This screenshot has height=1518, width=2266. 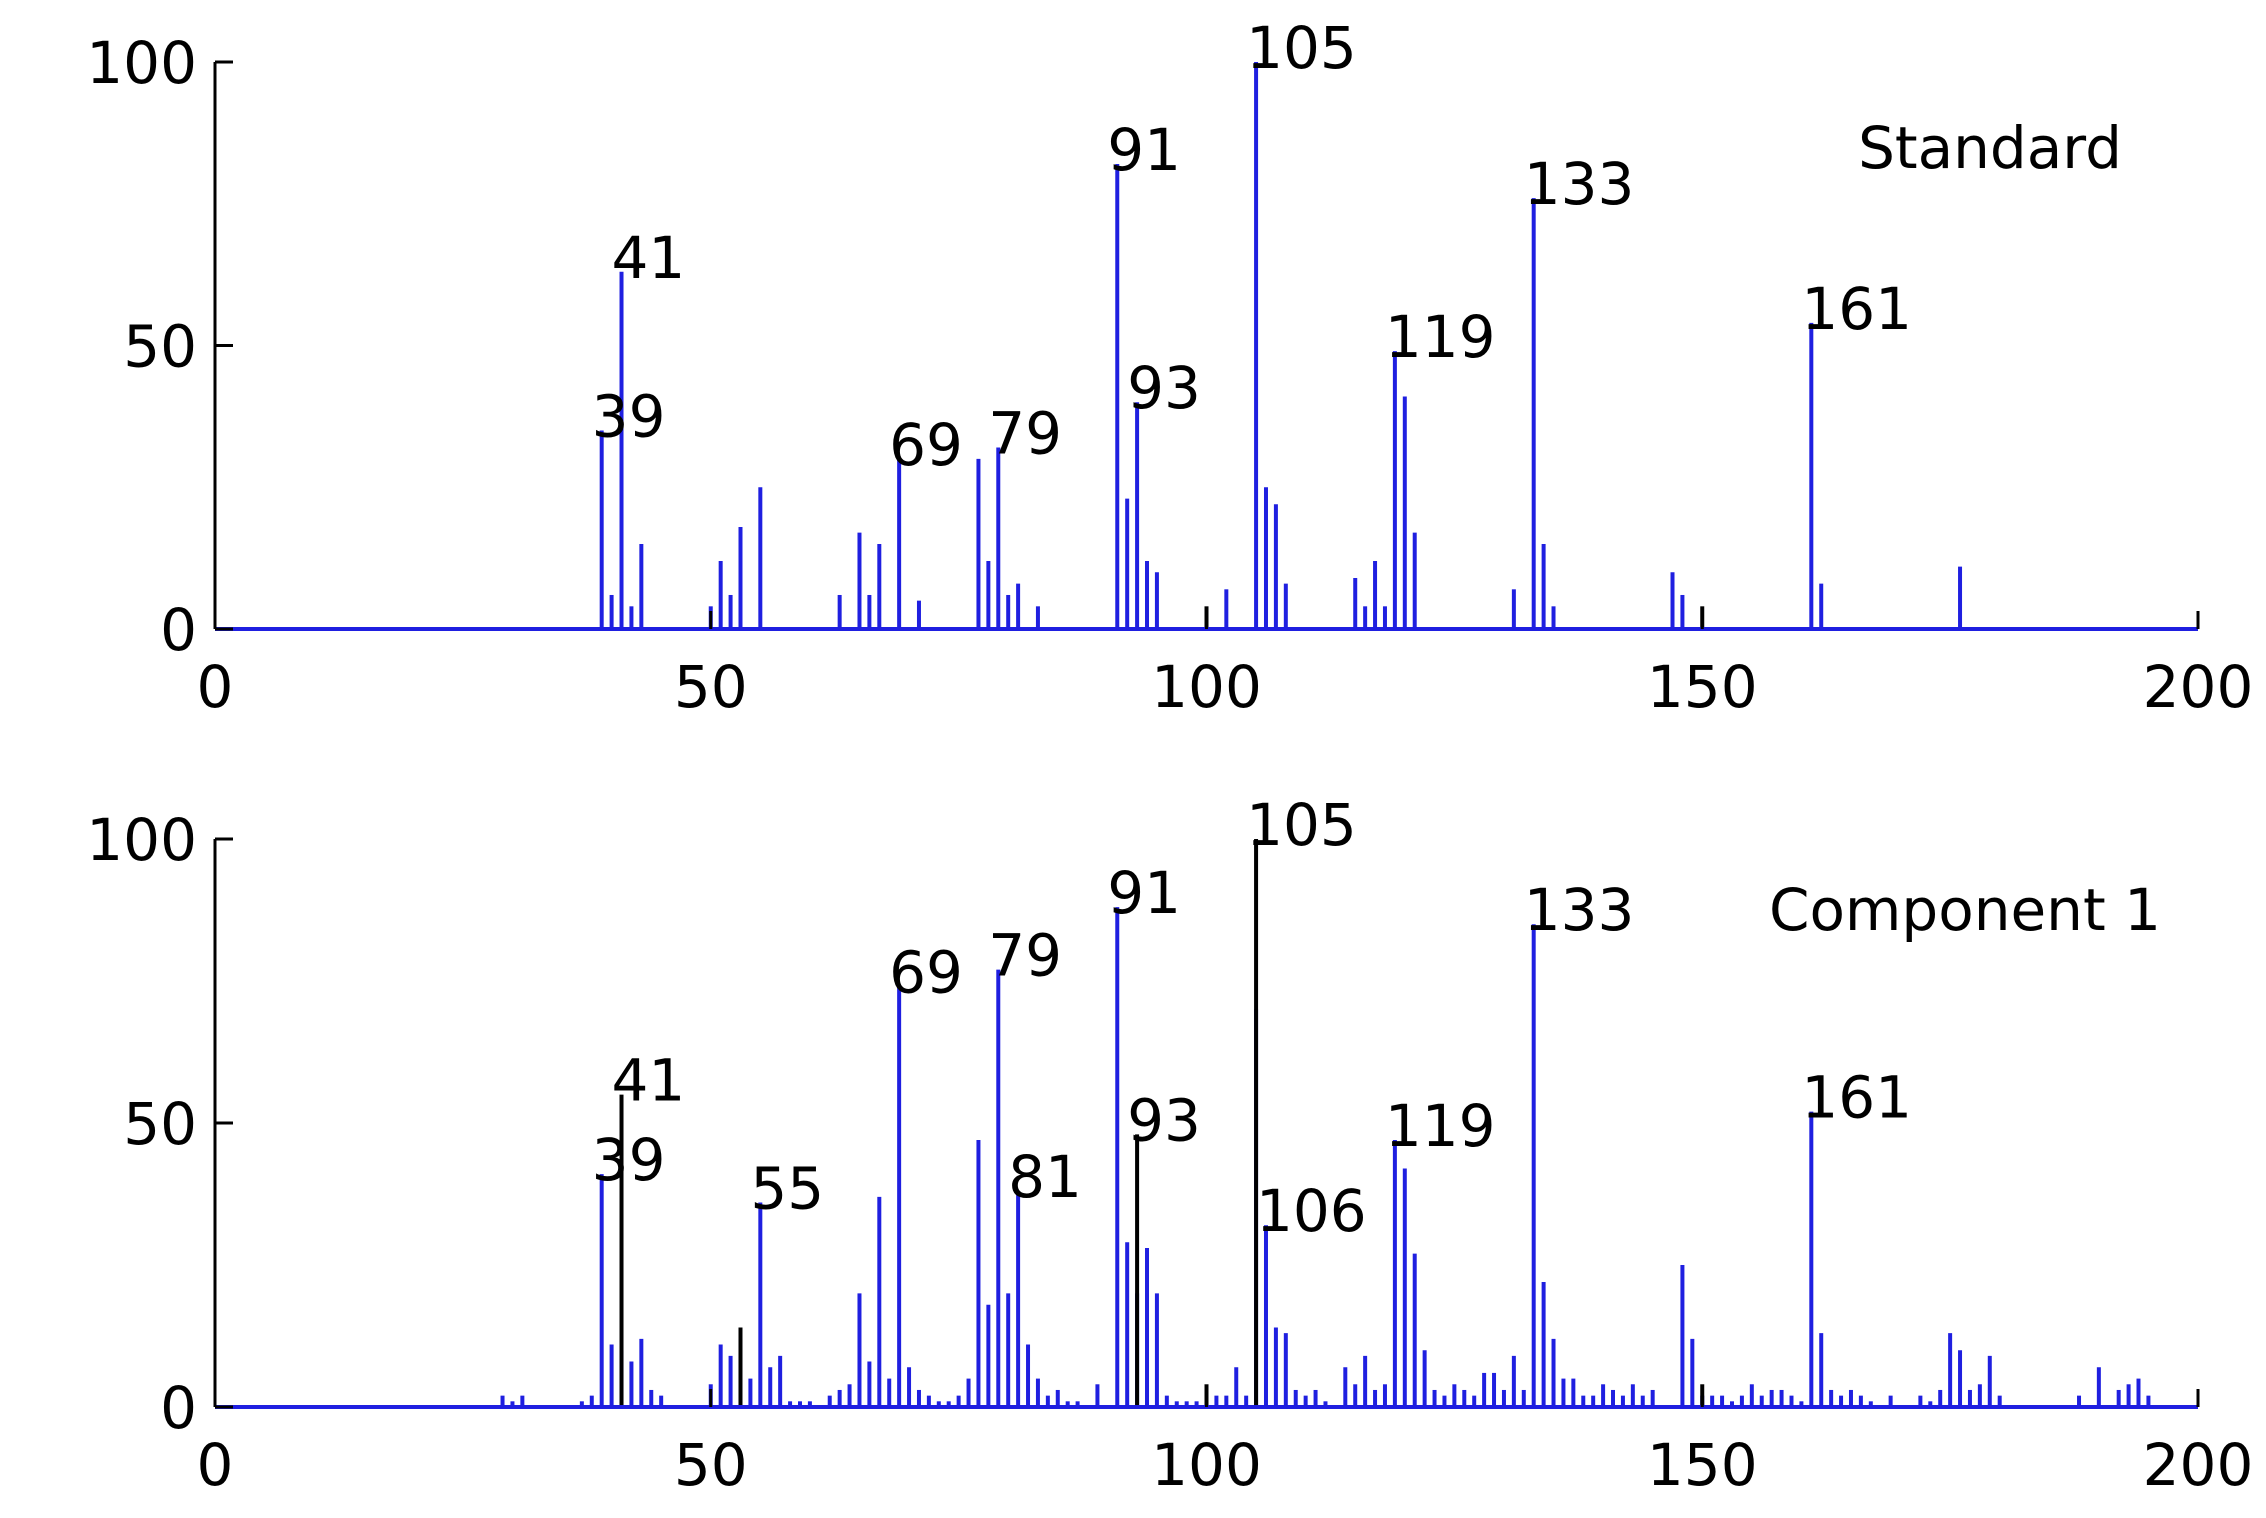 I want to click on panel-title: Component 1, so click(x=1965, y=910).